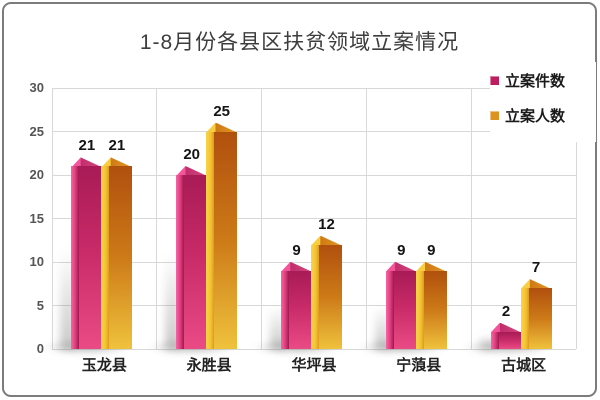 The height and width of the screenshot is (400, 600). Describe the element at coordinates (535, 81) in the screenshot. I see `legend-label: 立案件数` at that location.